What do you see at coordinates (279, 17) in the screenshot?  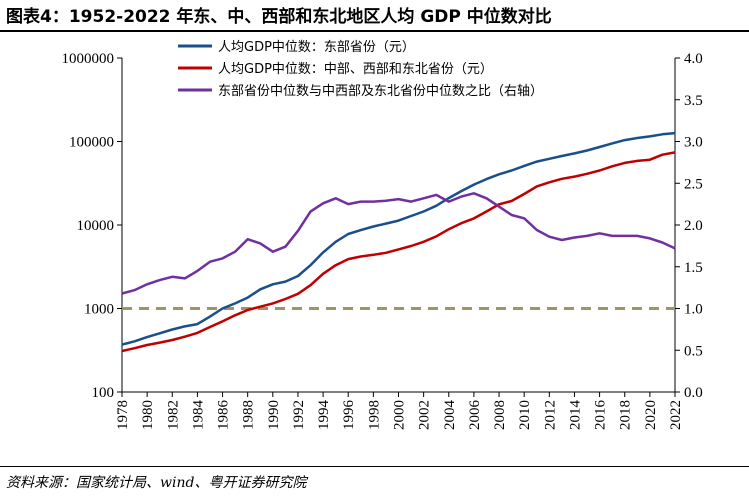 I see `chart-title: 图表4：1952-2022 年东、中、西部和东北地区人均 GDP 中位数对比` at bounding box center [279, 17].